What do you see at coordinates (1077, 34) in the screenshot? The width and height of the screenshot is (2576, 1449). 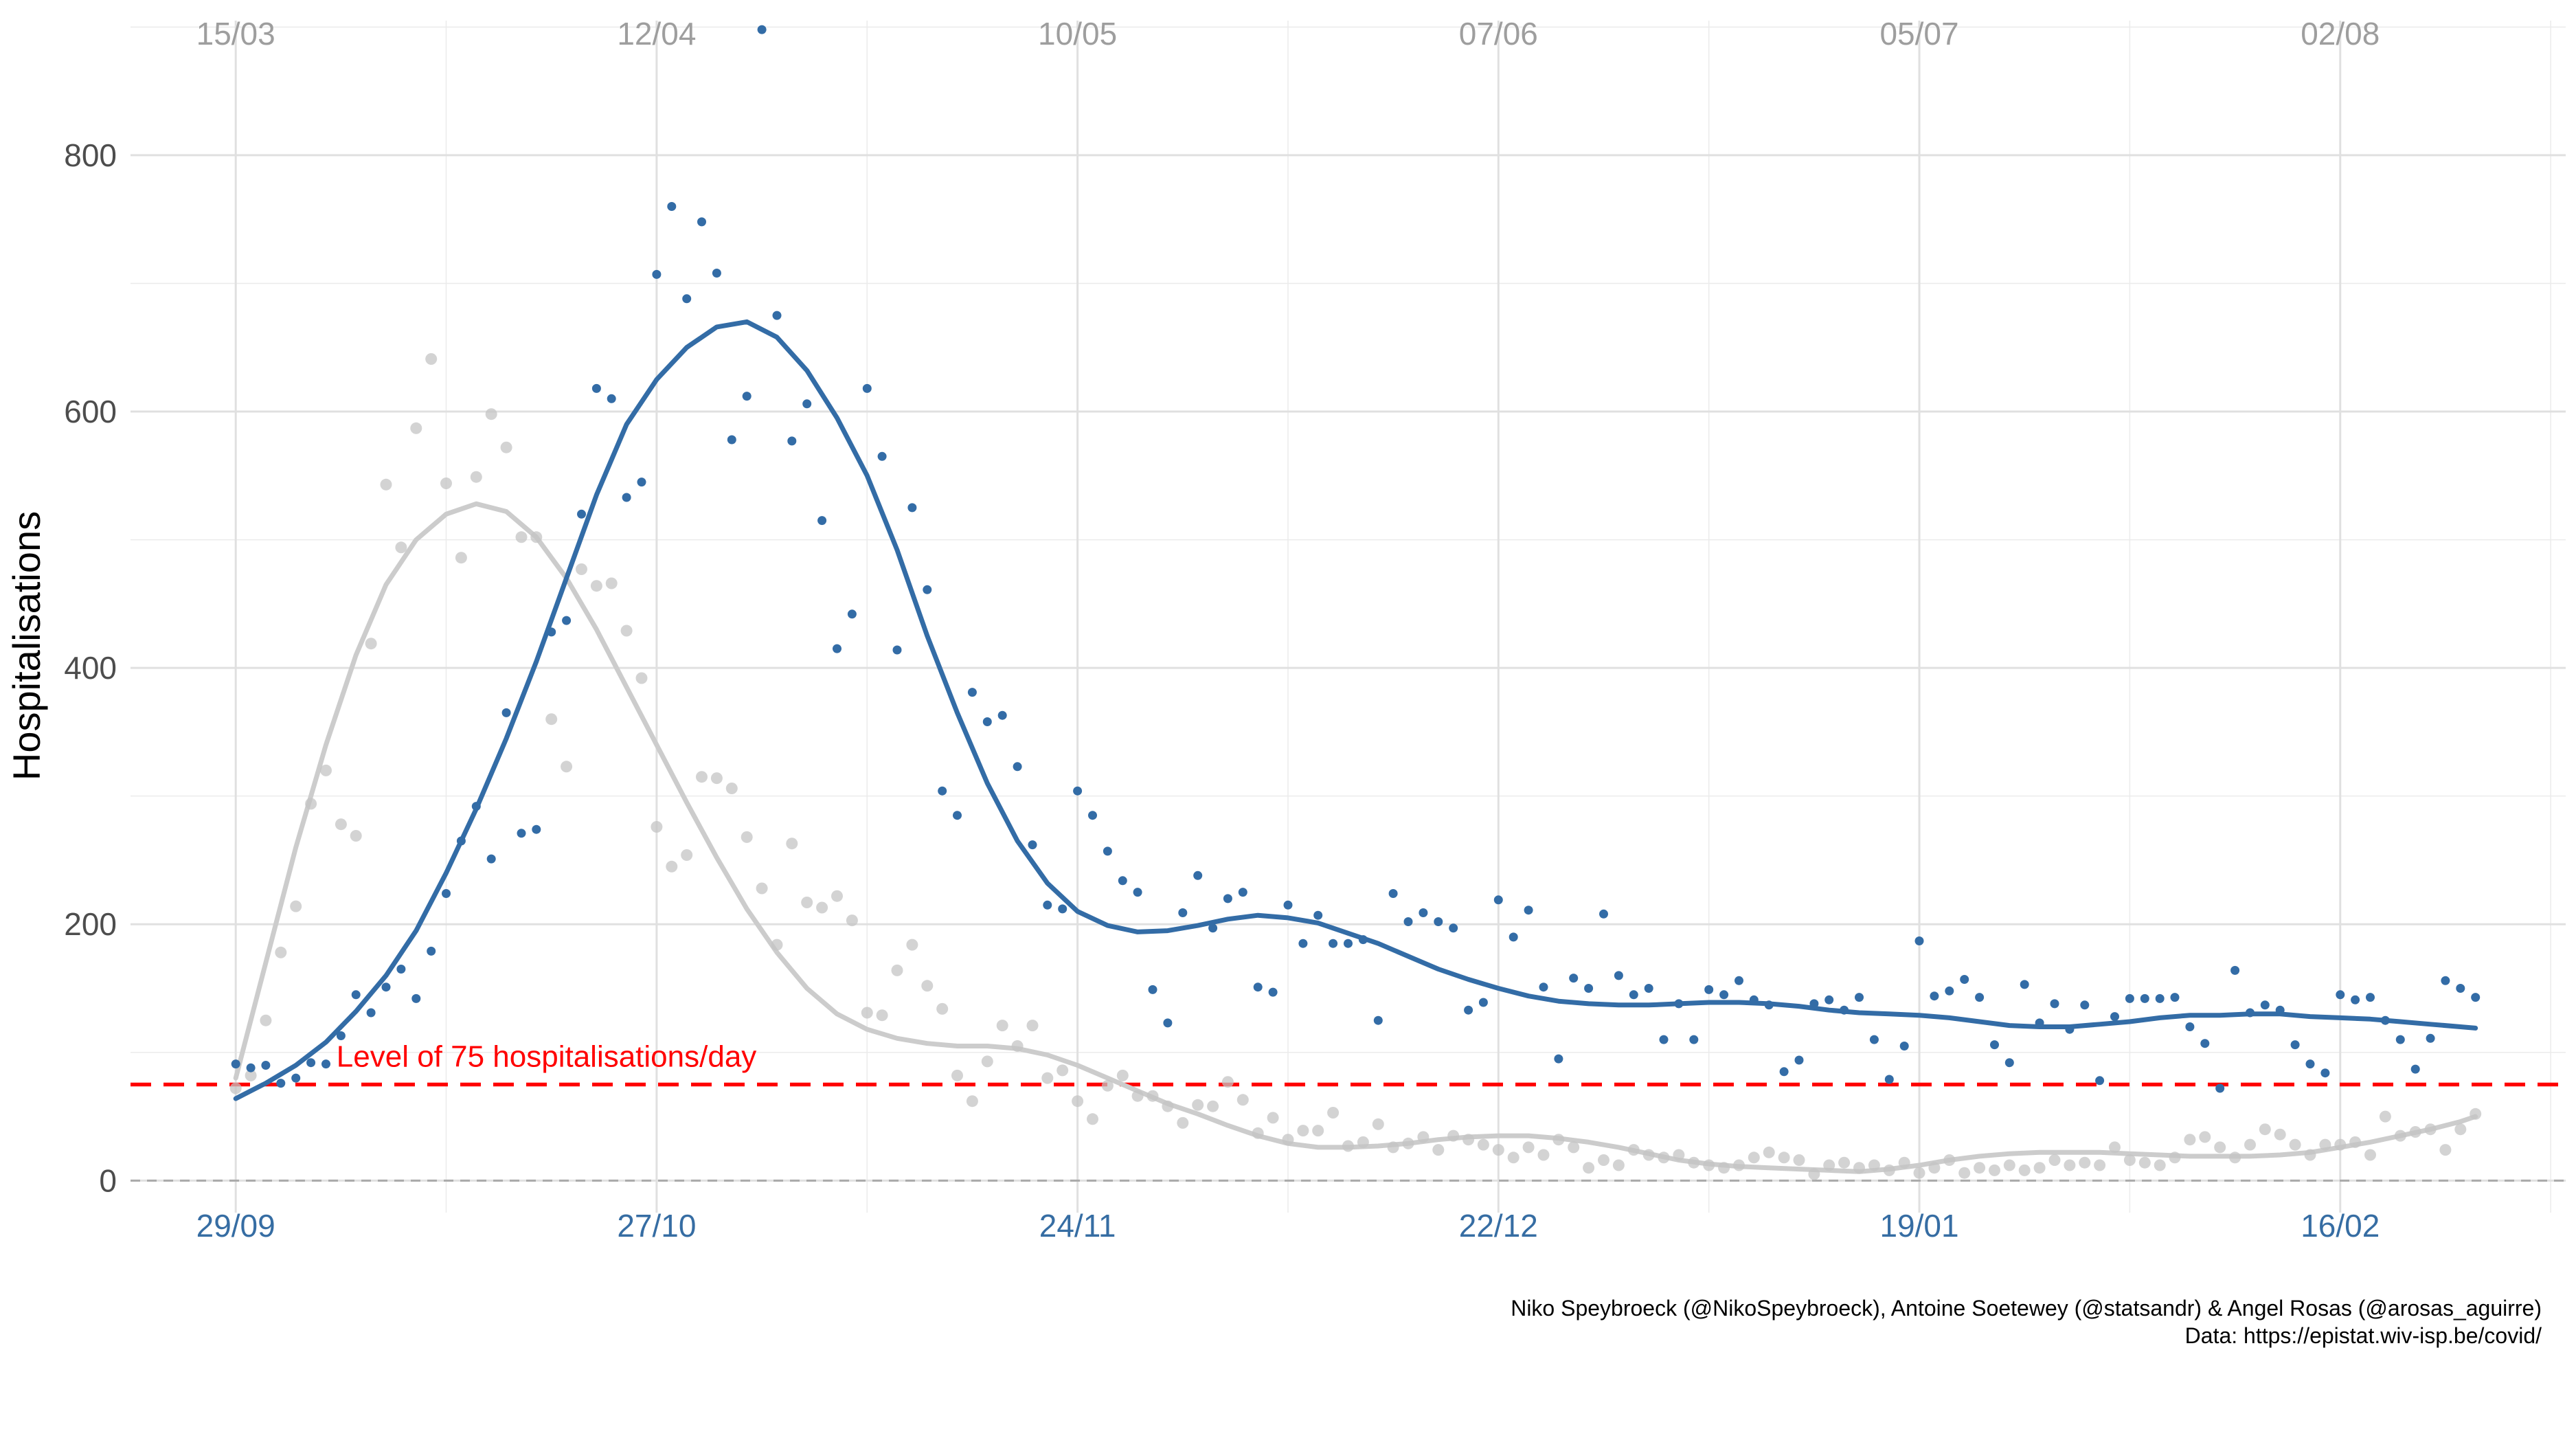 I see `top-x-tick-label-56: 10/05` at bounding box center [1077, 34].